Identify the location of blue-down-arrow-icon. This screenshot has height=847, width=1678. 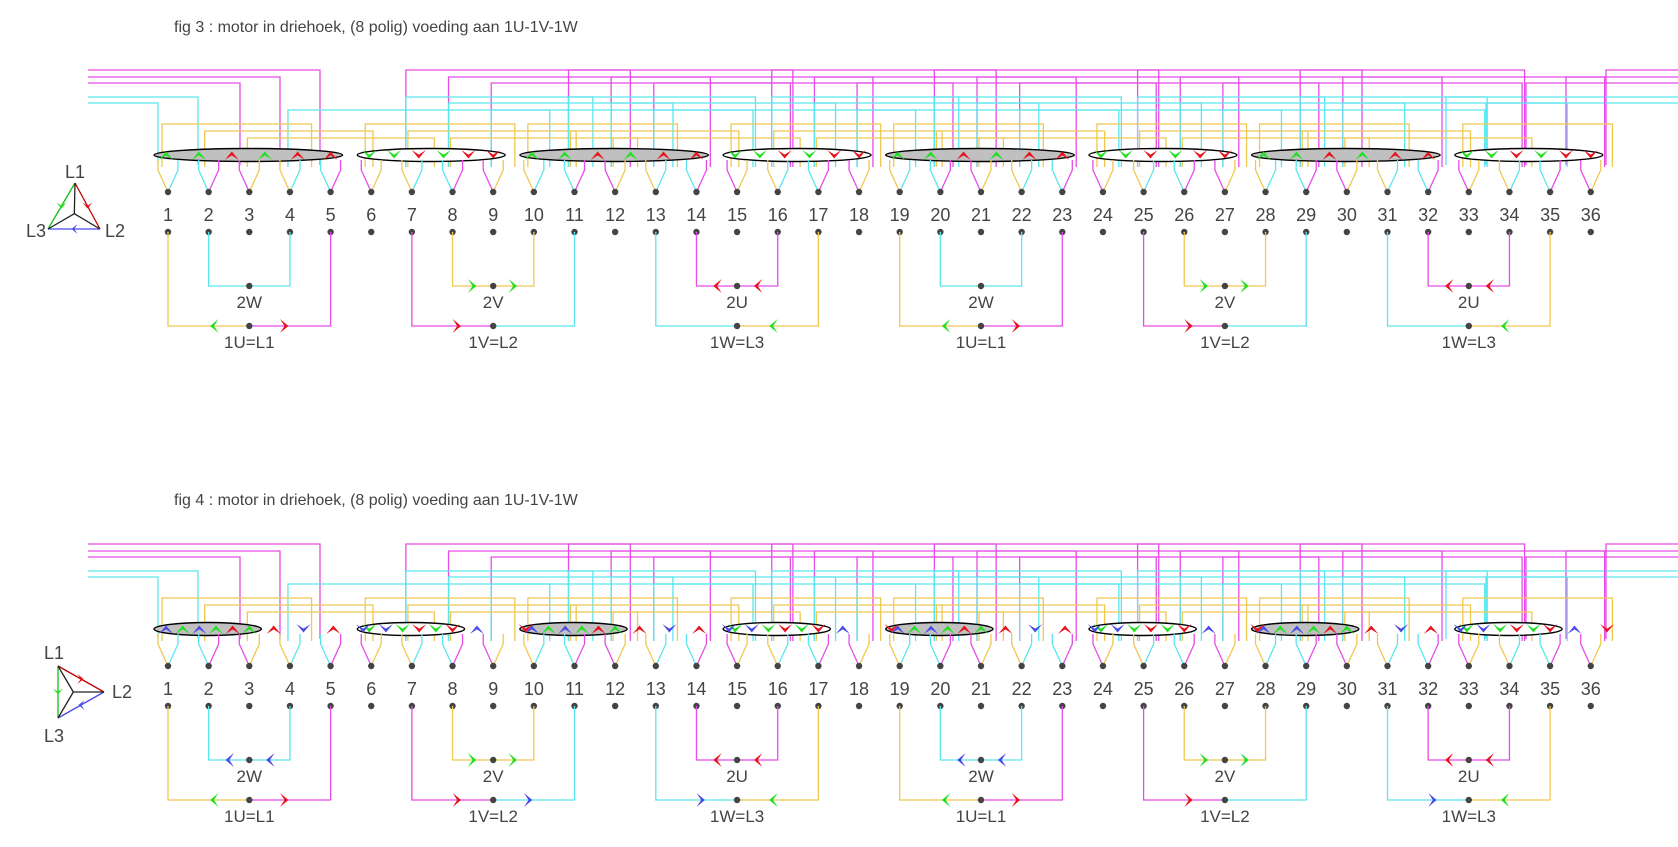
(1094, 628).